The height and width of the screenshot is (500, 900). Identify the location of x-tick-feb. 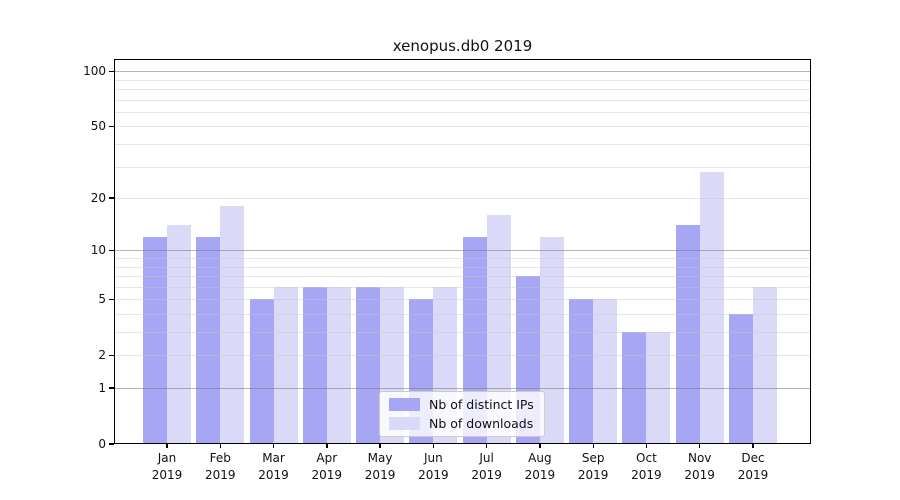
(220, 446).